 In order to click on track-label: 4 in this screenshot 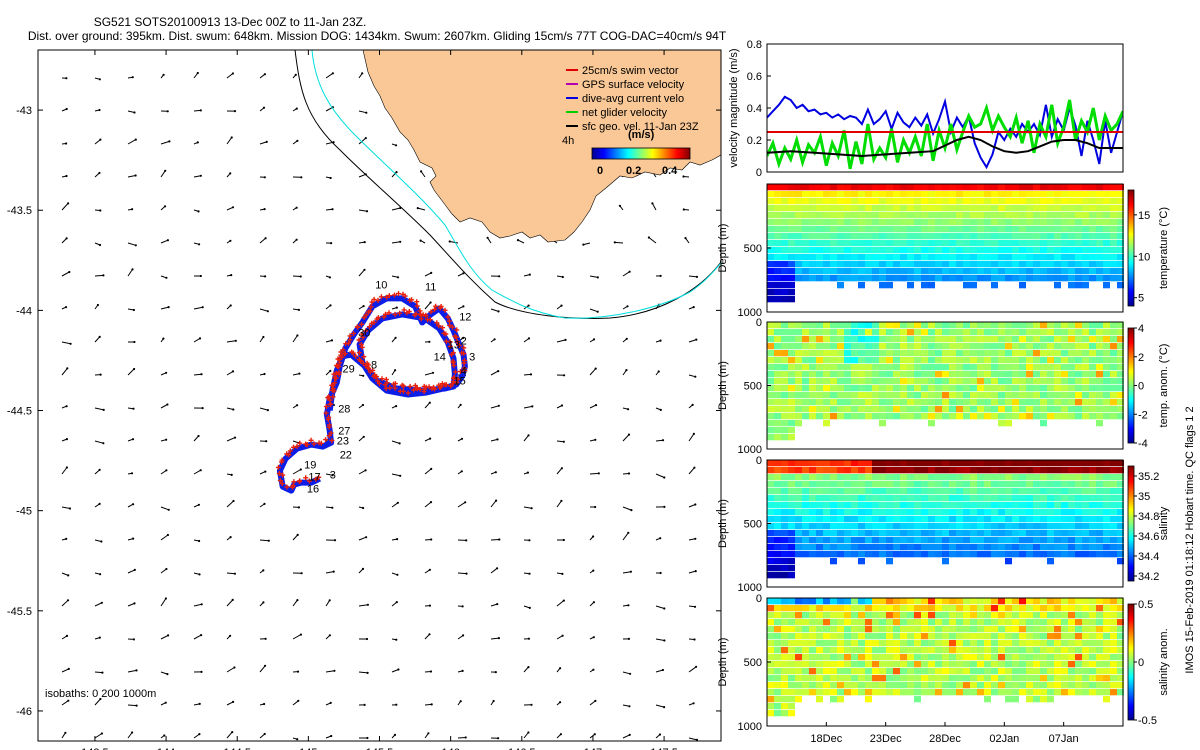, I will do `click(464, 372)`.